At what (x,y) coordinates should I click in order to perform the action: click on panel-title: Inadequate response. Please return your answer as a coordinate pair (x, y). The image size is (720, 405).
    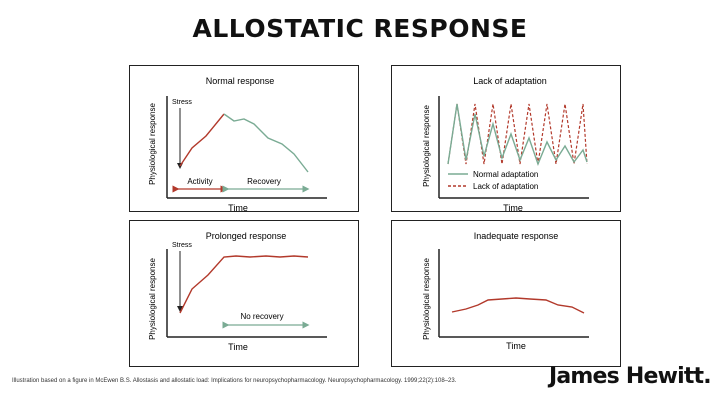
    Looking at the image, I should click on (516, 236).